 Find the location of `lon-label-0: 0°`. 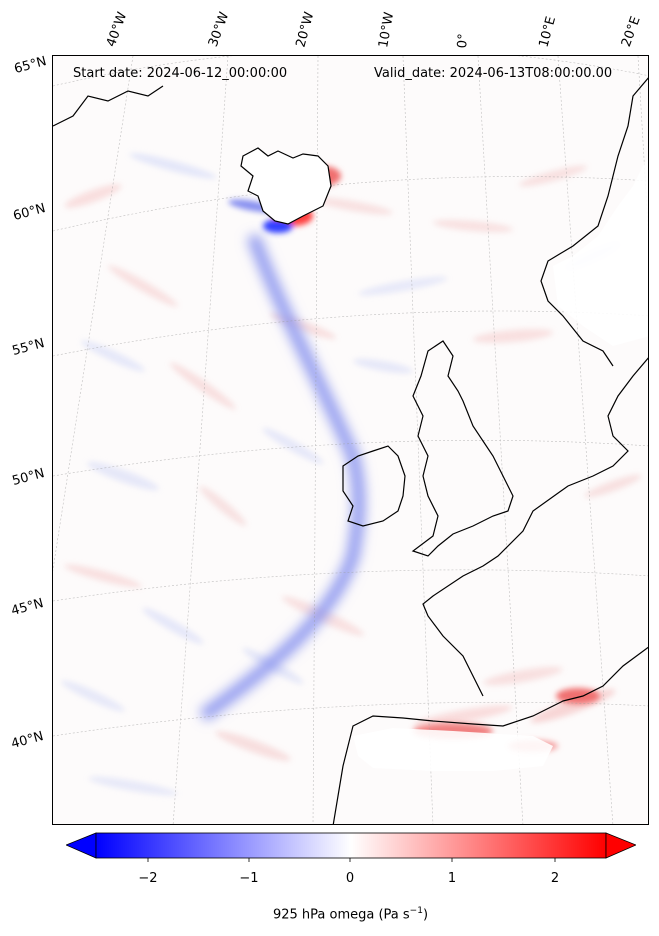

lon-label-0: 0° is located at coordinates (463, 40).